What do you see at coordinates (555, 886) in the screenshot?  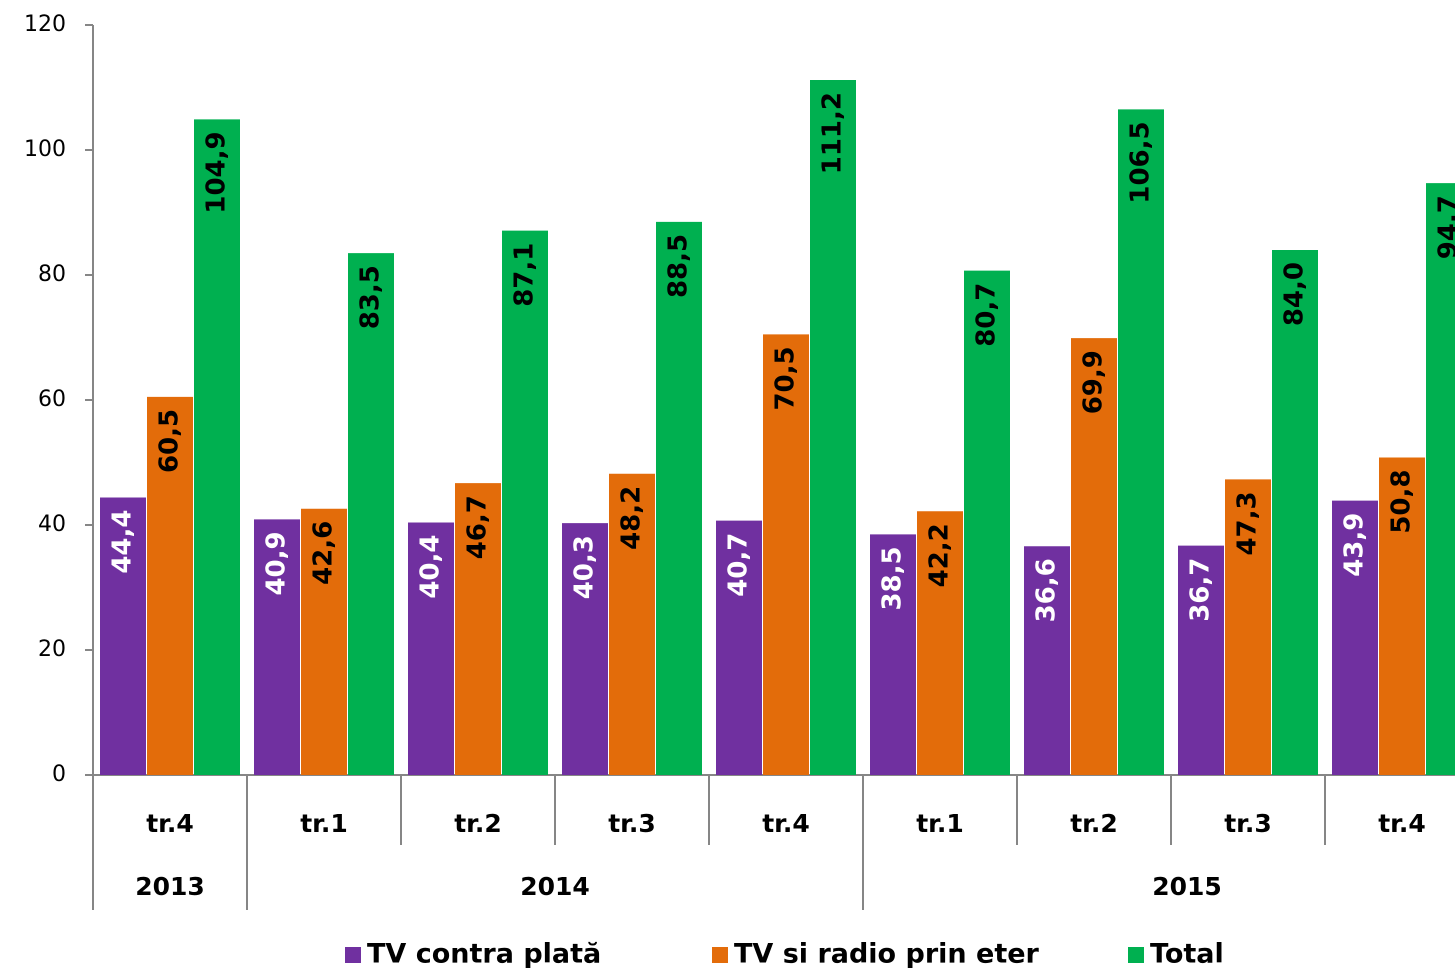 I see `group-label: 2014` at bounding box center [555, 886].